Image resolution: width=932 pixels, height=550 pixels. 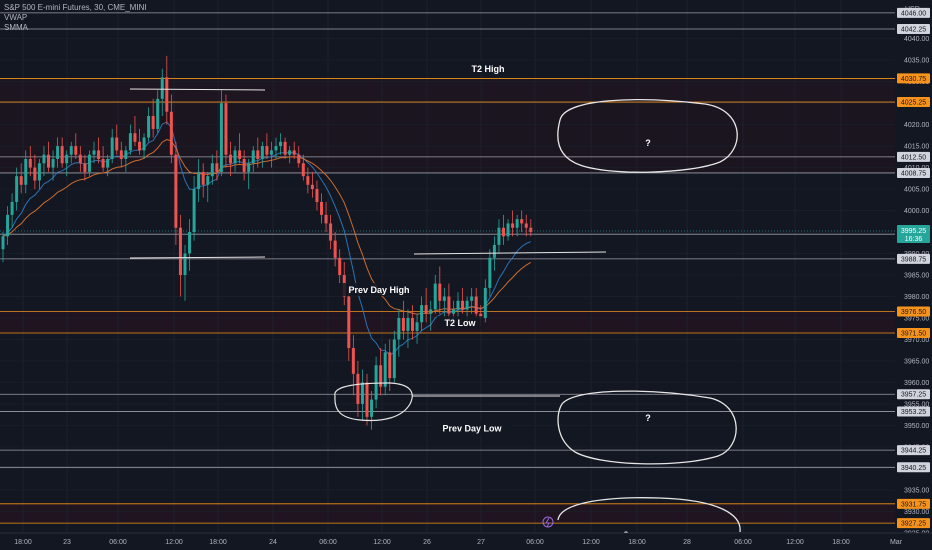 What do you see at coordinates (913, 233) in the screenshot?
I see `last-price-tag` at bounding box center [913, 233].